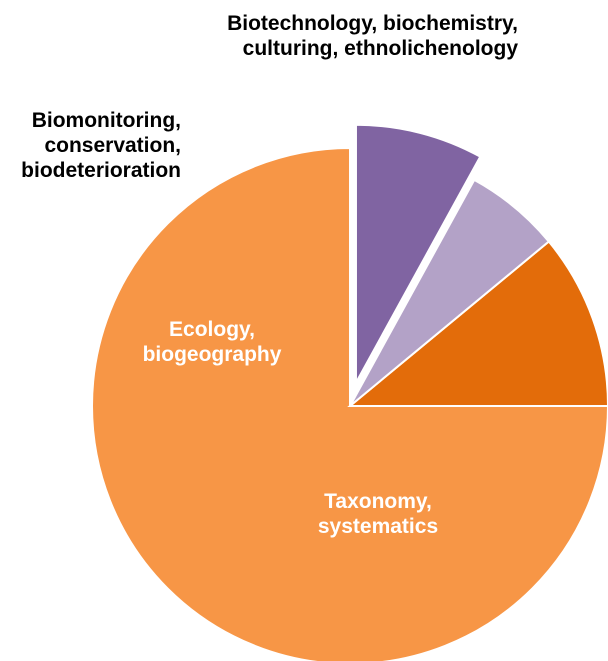 The width and height of the screenshot is (608, 661). I want to click on pie-slice-label-0: Taxonomy, systematics, so click(378, 514).